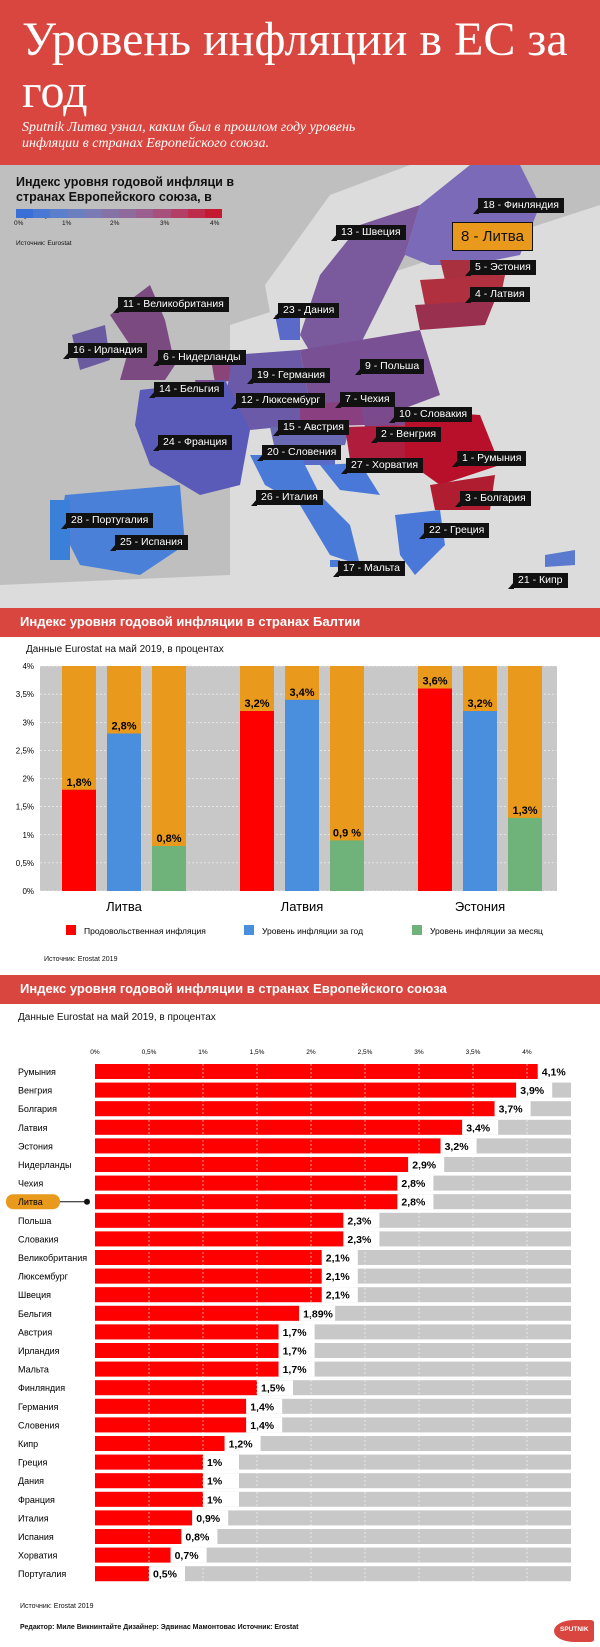 The width and height of the screenshot is (600, 1647). What do you see at coordinates (171, 305) in the screenshot?
I see `map-label-uk: 11 - Великобритания` at bounding box center [171, 305].